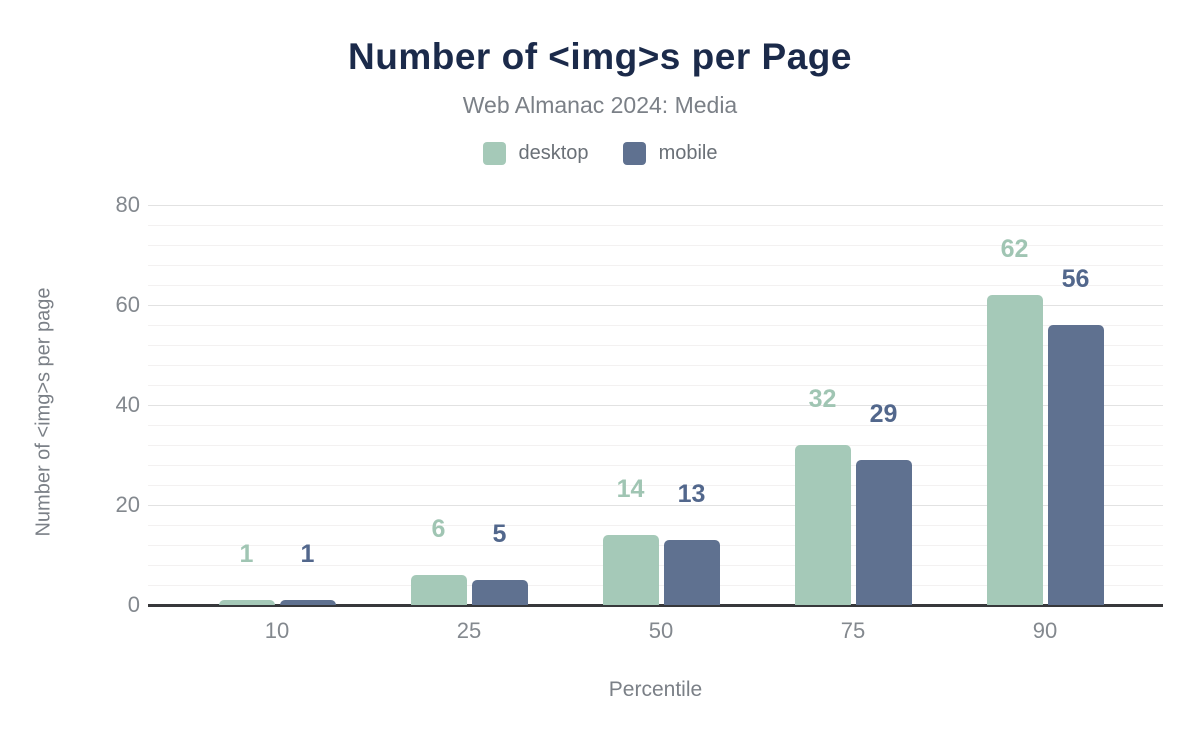  What do you see at coordinates (499, 592) in the screenshot?
I see `bar-mobile-p25` at bounding box center [499, 592].